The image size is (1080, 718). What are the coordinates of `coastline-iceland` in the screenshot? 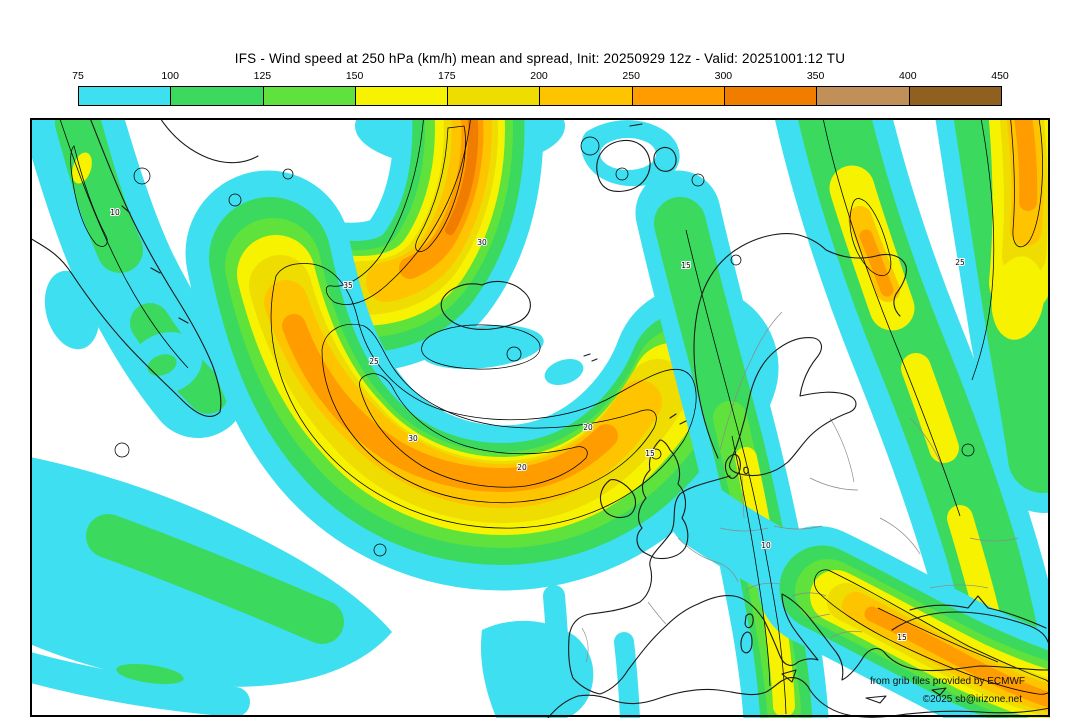 It's located at (485, 305).